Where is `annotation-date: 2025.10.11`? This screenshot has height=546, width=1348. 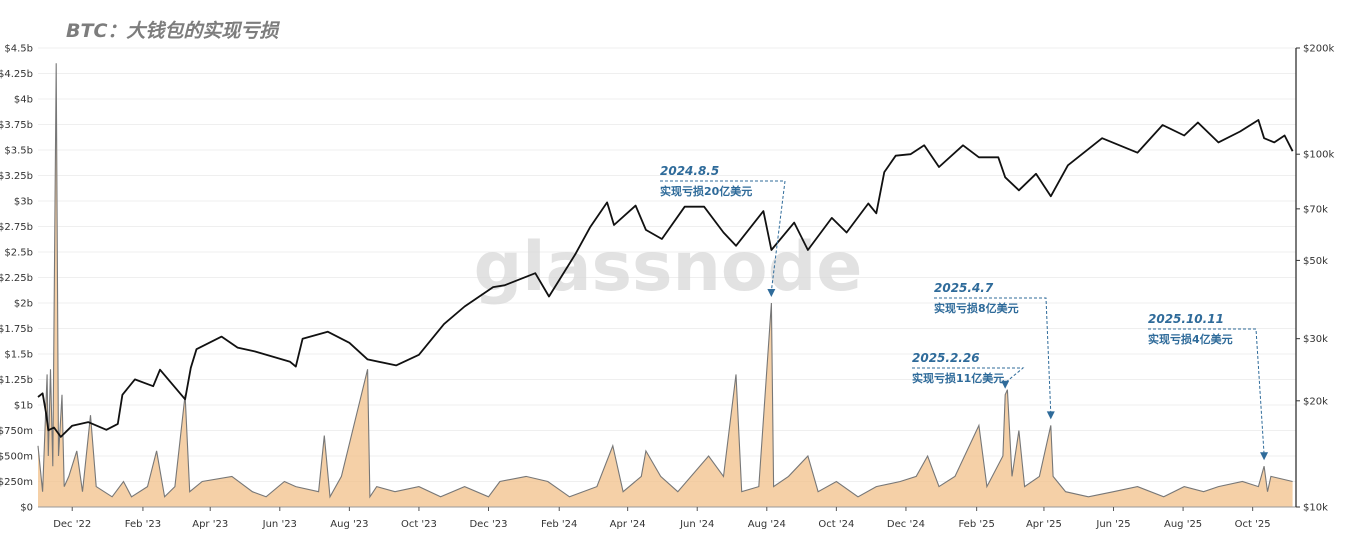
annotation-date: 2025.10.11 is located at coordinates (1186, 319).